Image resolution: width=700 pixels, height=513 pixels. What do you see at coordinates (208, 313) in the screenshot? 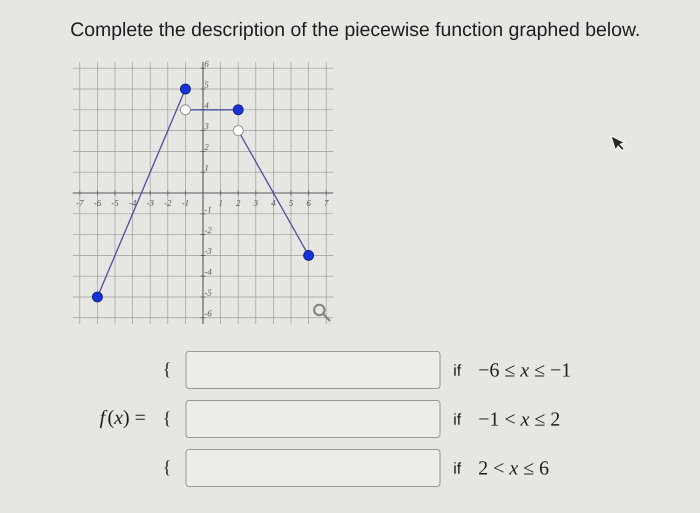
I see `y-tick-label: -6` at bounding box center [208, 313].